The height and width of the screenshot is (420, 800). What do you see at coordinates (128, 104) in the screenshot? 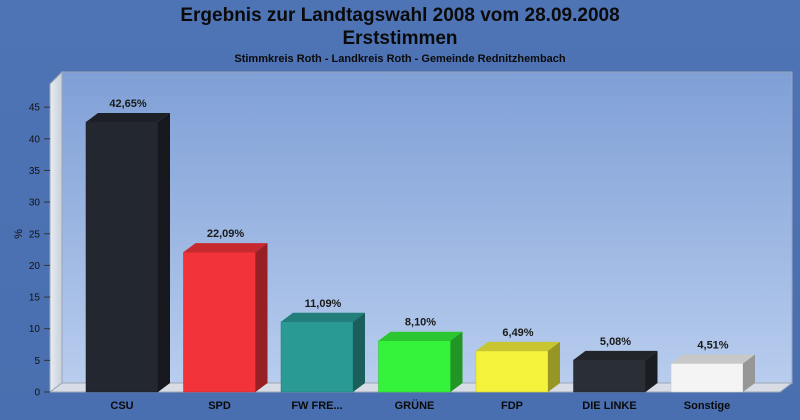
I see `value-label: 42,65%` at bounding box center [128, 104].